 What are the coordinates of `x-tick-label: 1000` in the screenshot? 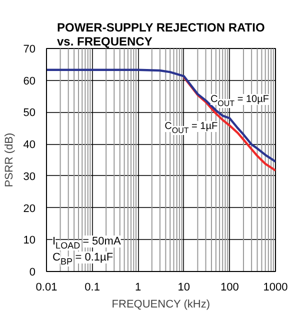 It's located at (275, 288).